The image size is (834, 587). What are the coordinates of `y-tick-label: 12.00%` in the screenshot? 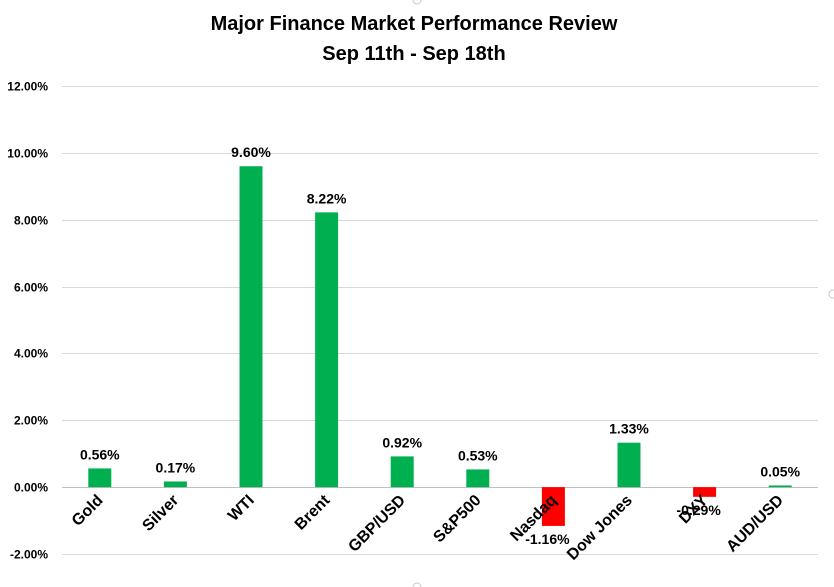 It's located at (27, 87).